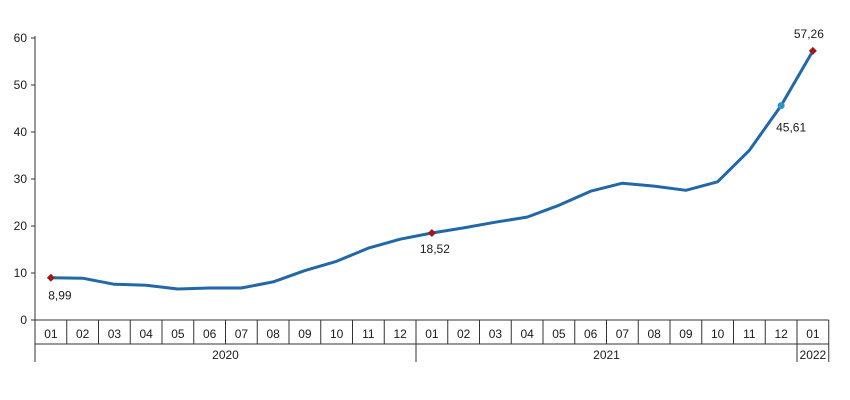 The height and width of the screenshot is (400, 850). Describe the element at coordinates (813, 355) in the screenshot. I see `year-group-label: 2022` at that location.